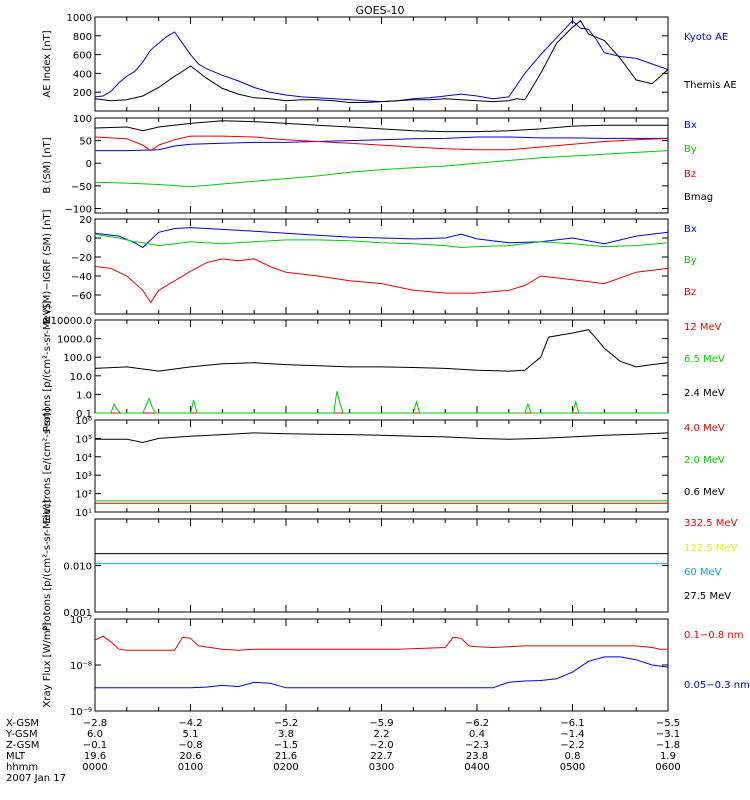 The width and height of the screenshot is (750, 800). I want to click on legend-entry: Kyoto AE, so click(706, 37).